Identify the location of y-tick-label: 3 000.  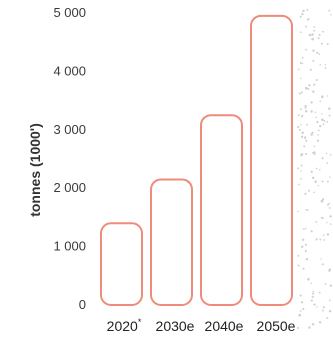
(69, 129).